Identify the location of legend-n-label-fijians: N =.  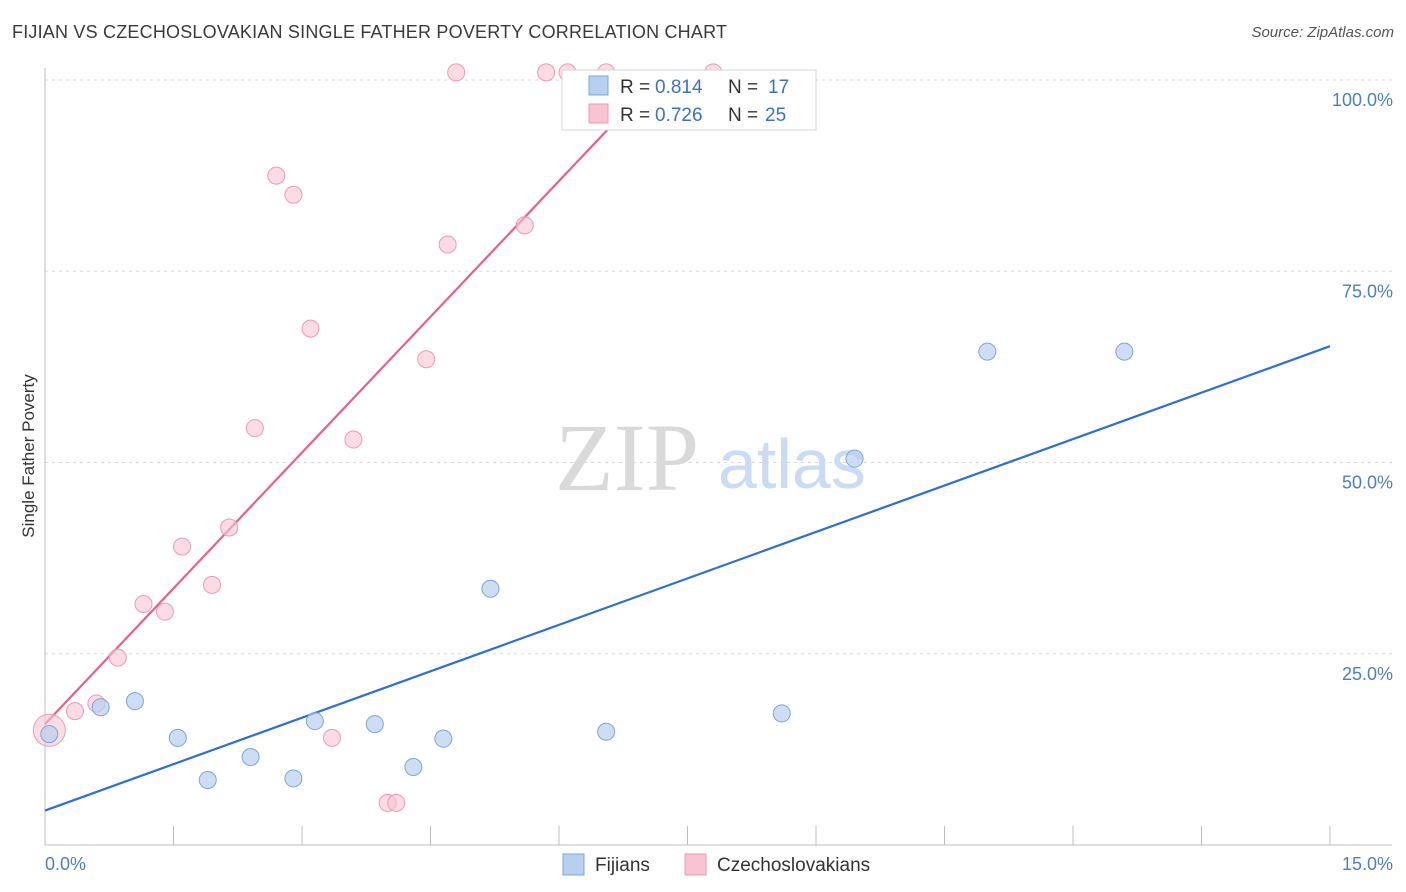
(743, 87).